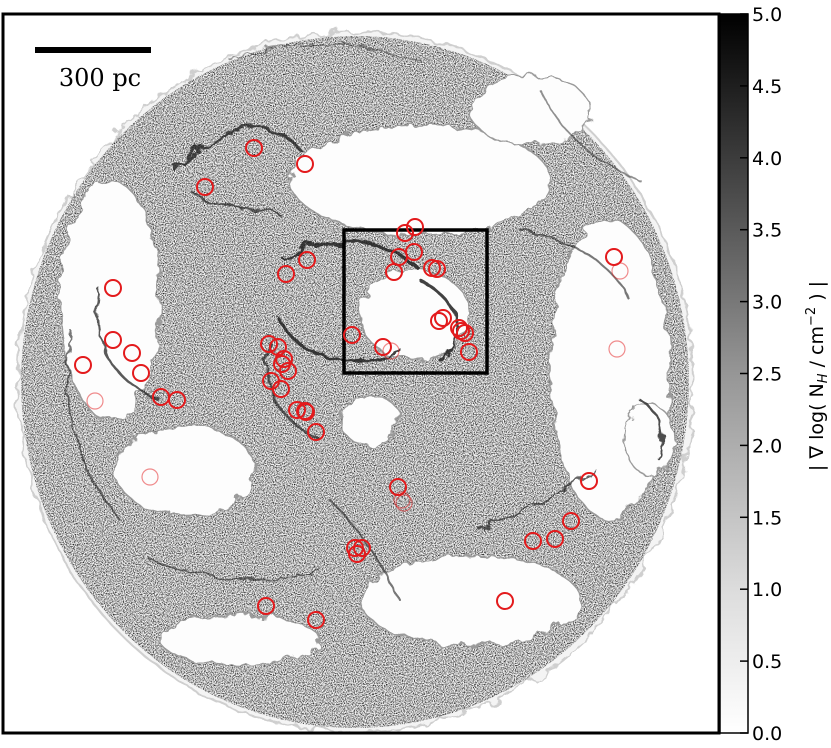 The image size is (831, 748). Describe the element at coordinates (767, 734) in the screenshot. I see `colorbar-tick-label: 0.0` at that location.